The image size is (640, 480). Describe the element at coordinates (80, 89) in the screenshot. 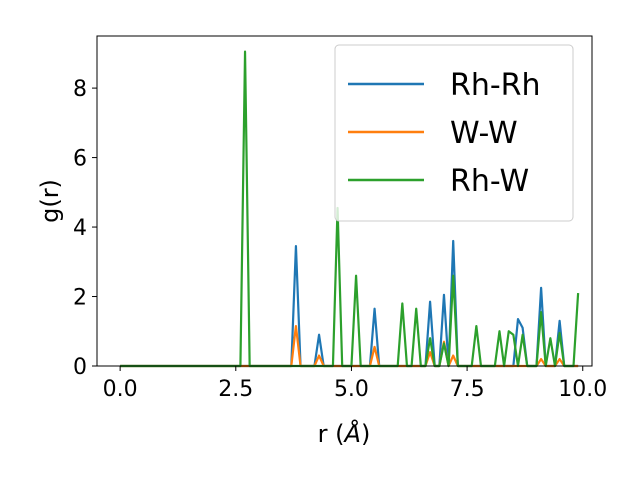

I see `y-tick-label: 8` at that location.